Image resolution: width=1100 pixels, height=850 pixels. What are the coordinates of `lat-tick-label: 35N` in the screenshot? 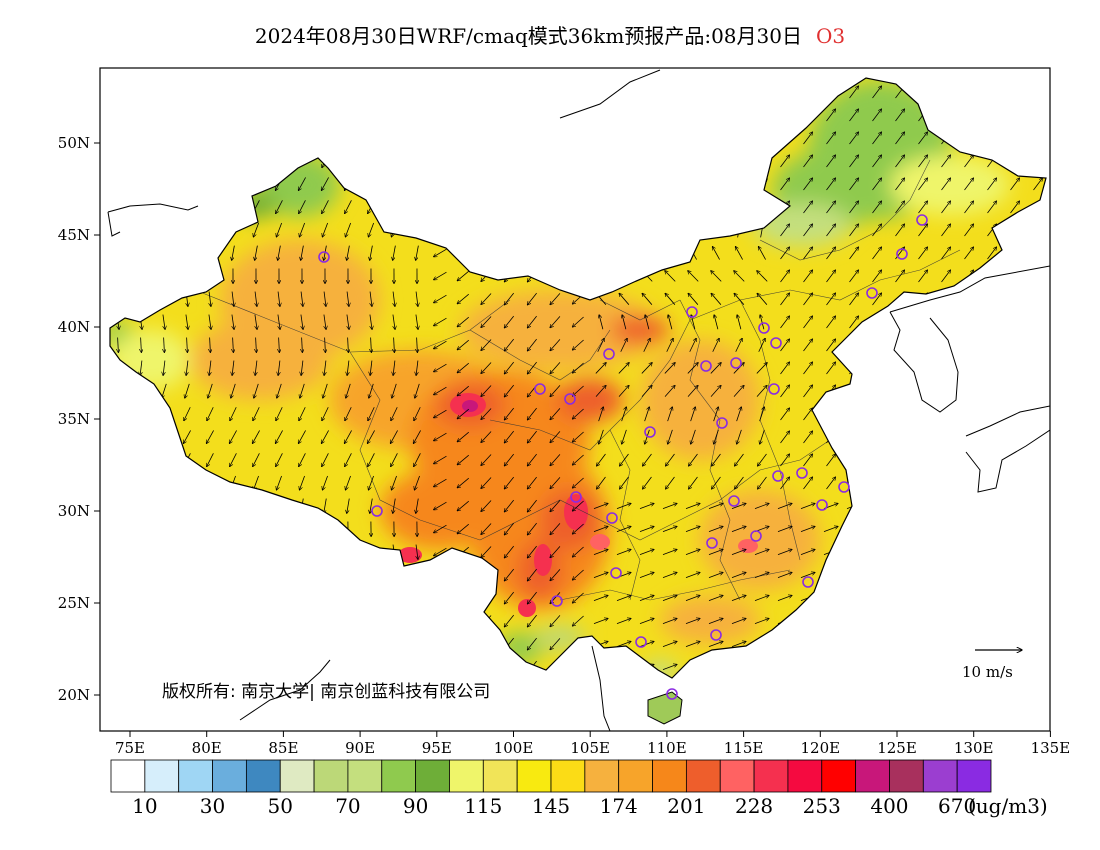 It's located at (74, 419).